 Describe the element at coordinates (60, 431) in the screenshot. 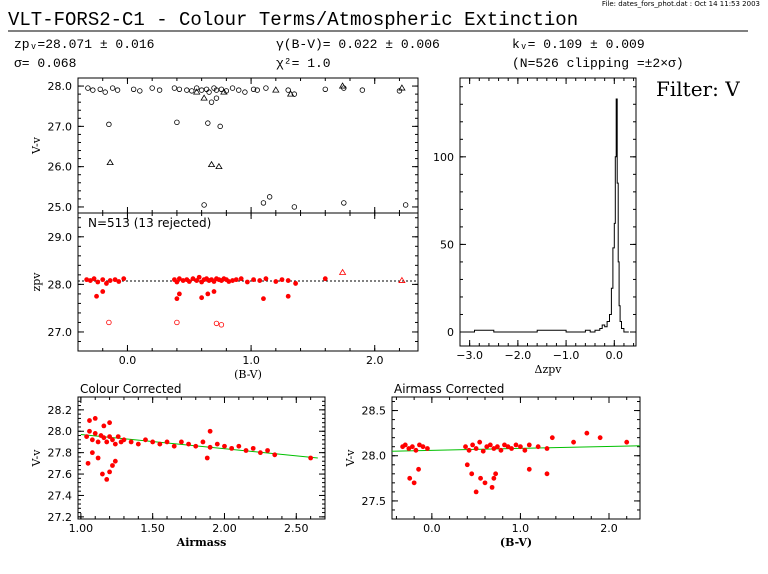

I see `y-tick-label: 28.0` at that location.